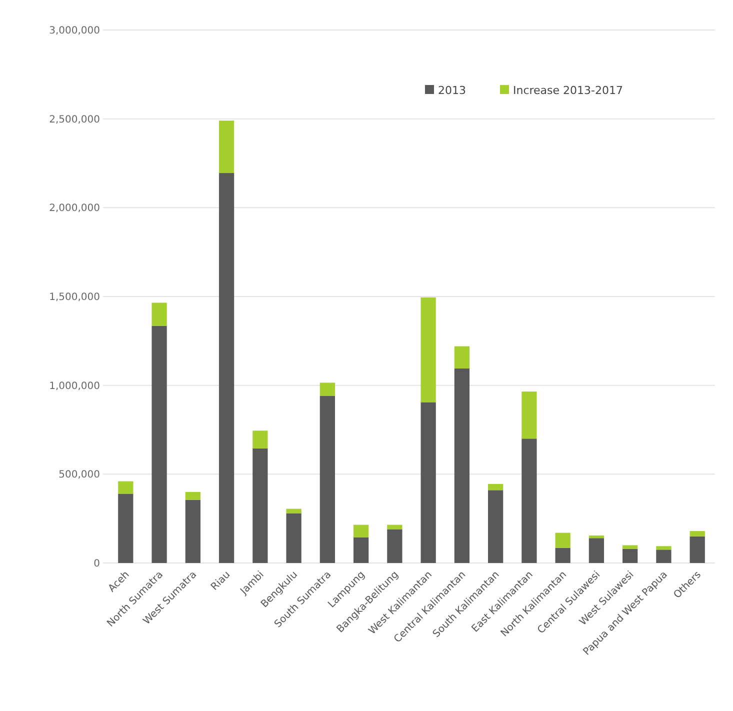 This screenshot has width=733, height=711. I want to click on y-tick-label: 500,000, so click(79, 475).